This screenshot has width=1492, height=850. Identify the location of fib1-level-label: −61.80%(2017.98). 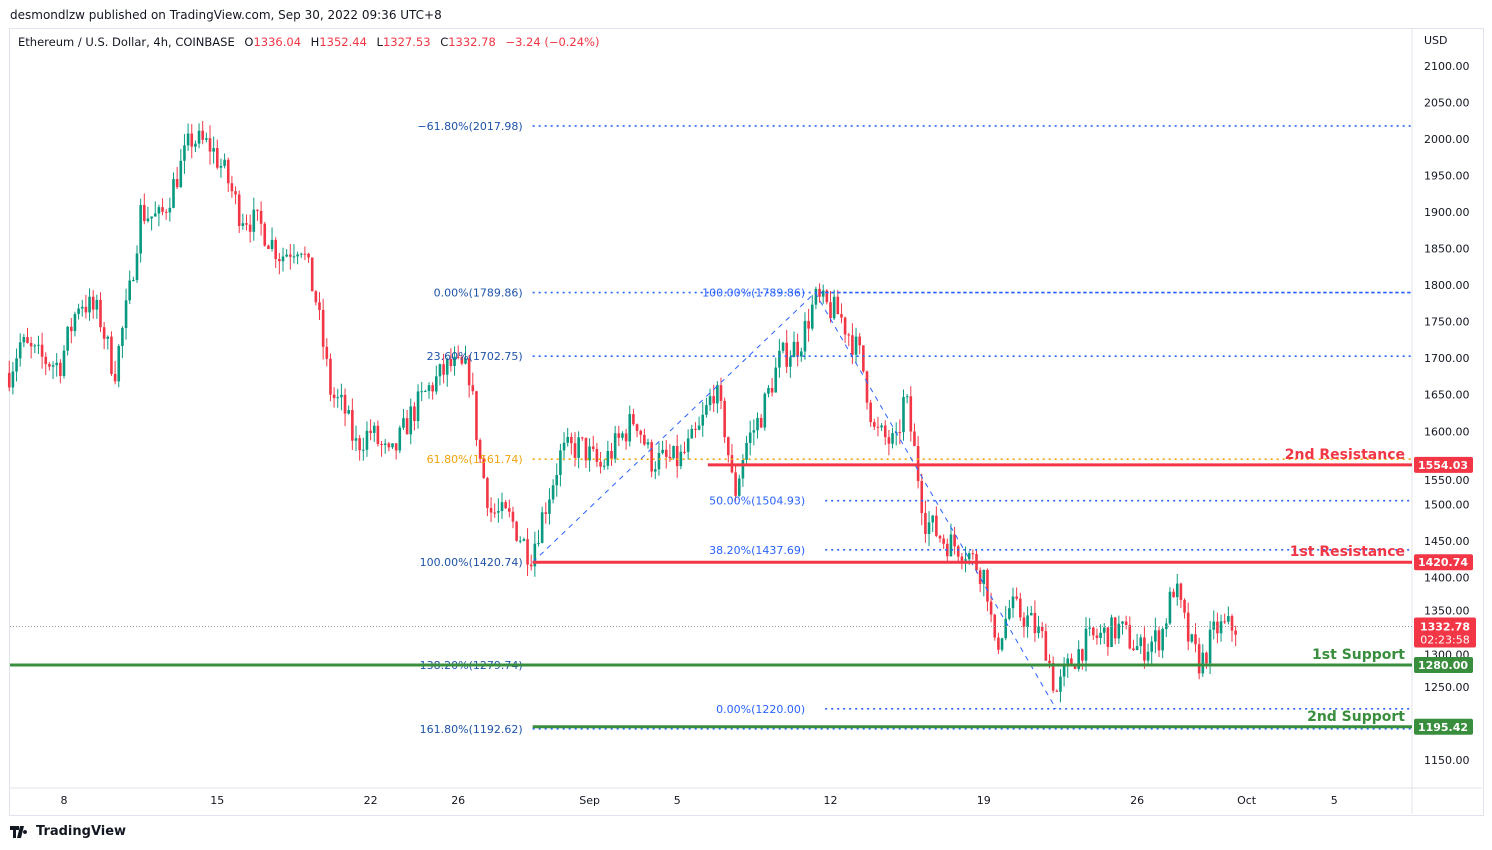
(469, 126).